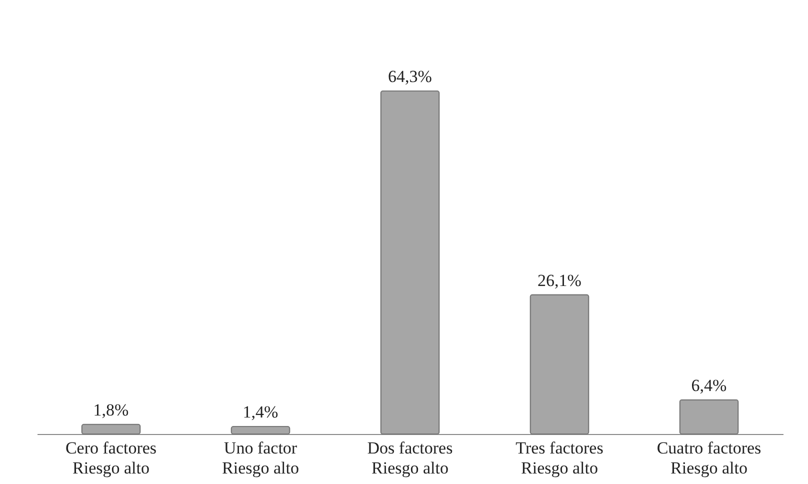 The height and width of the screenshot is (484, 808). I want to click on data-label: 6,4%, so click(709, 385).